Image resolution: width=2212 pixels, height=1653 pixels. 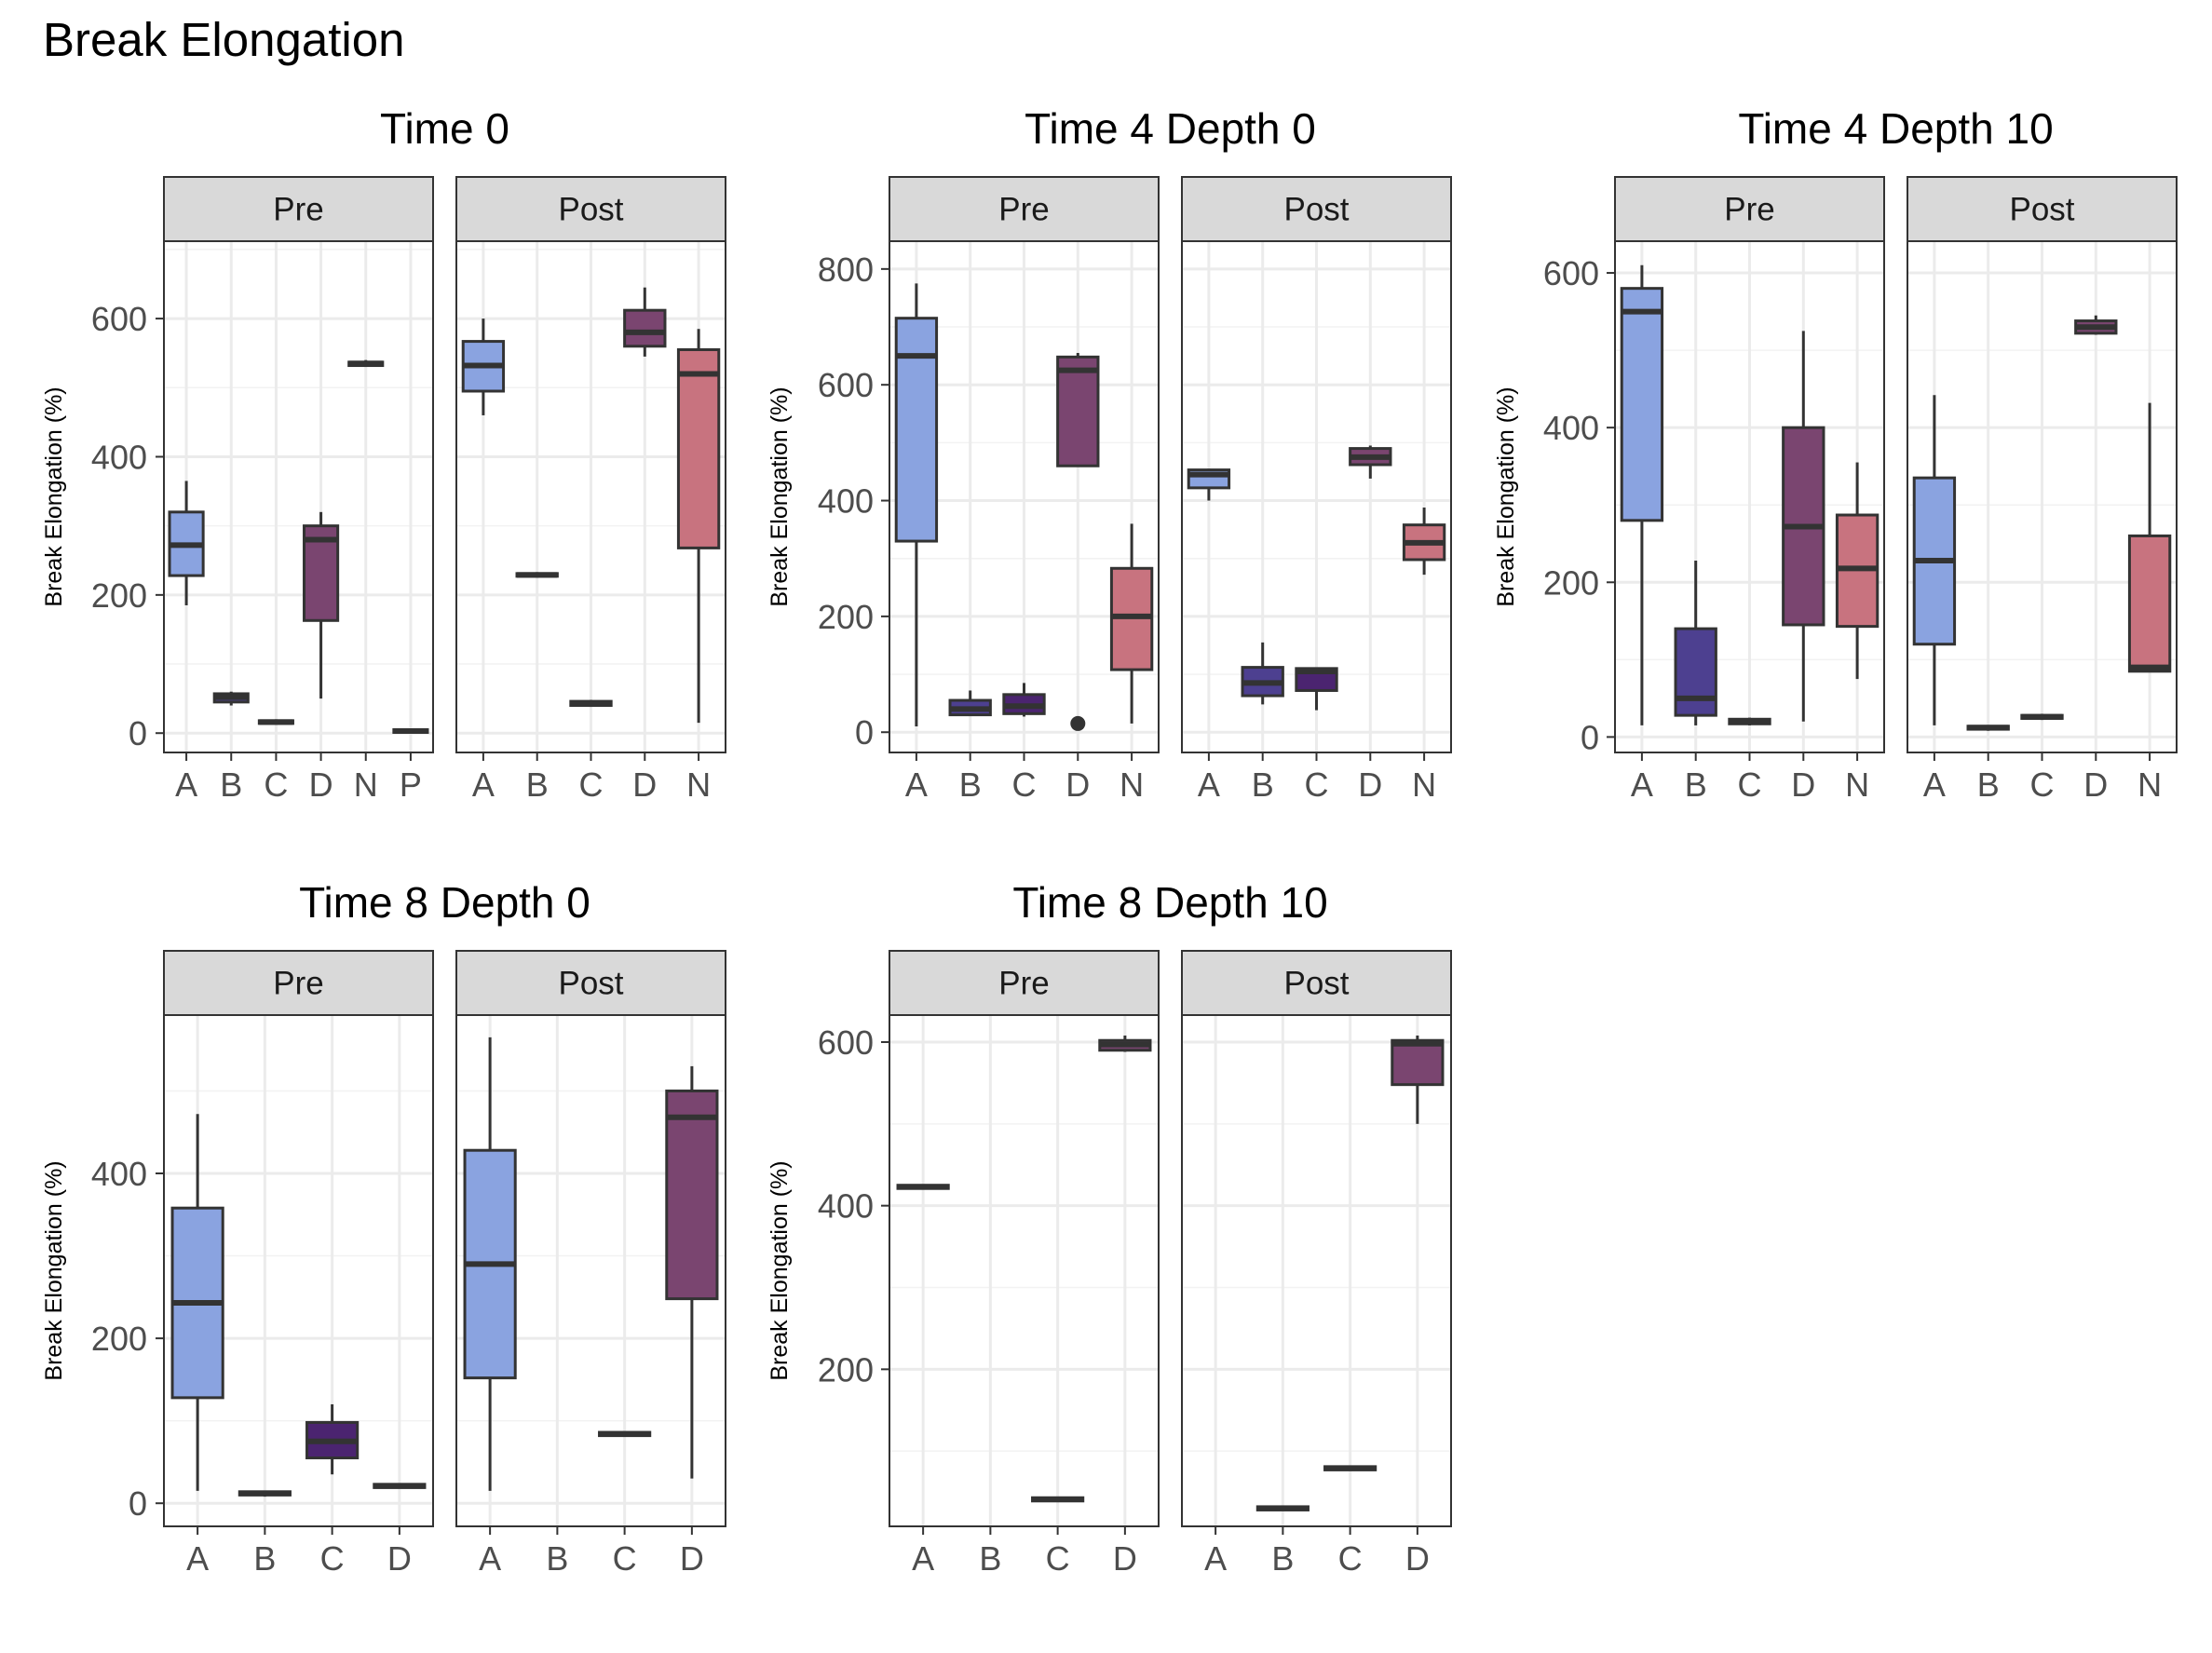 I want to click on chart-title: Time 8 Depth 0, so click(x=445, y=902).